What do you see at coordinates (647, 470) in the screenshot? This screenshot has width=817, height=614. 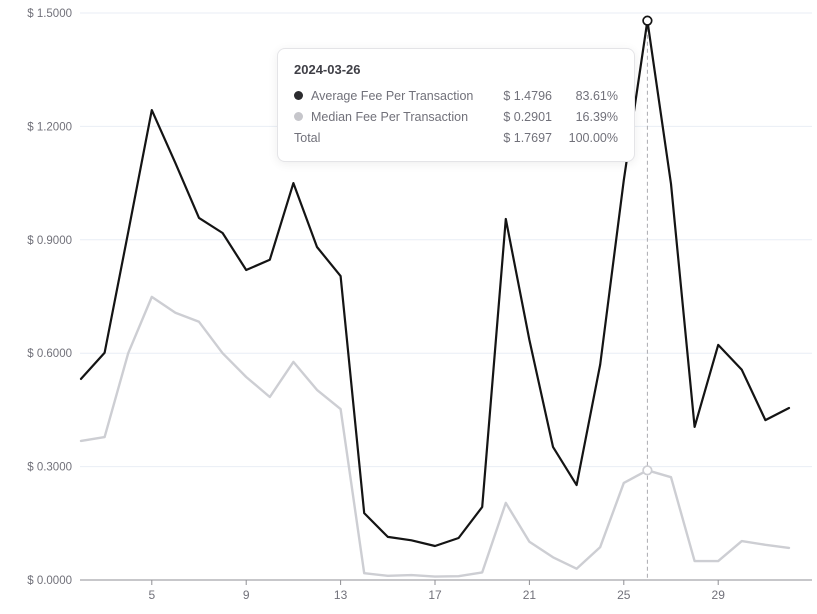 I see `median-highlight-marker` at bounding box center [647, 470].